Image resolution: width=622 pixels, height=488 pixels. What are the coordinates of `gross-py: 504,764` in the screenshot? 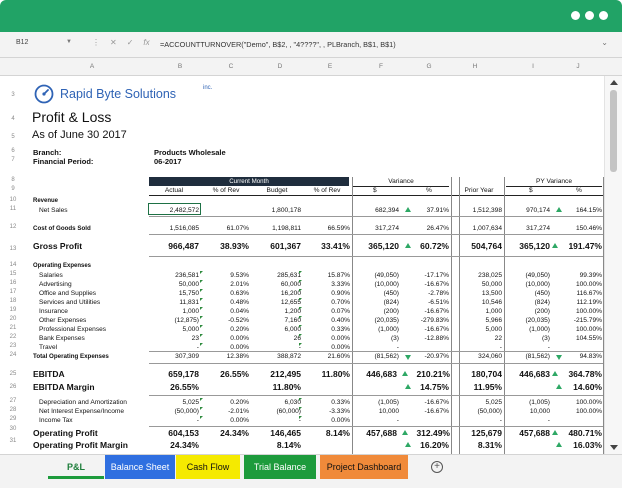 It's located at (486, 246).